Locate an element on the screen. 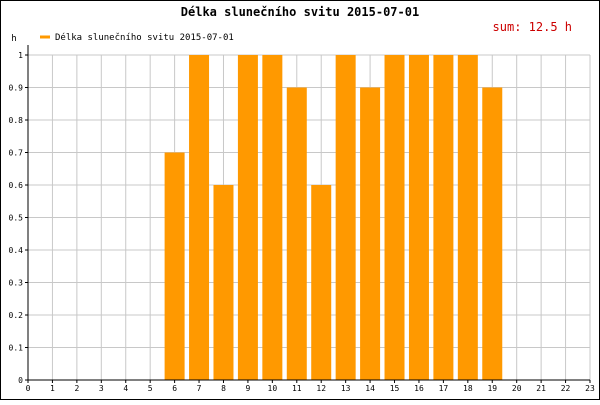  x-tick-label: 4 is located at coordinates (125, 388).